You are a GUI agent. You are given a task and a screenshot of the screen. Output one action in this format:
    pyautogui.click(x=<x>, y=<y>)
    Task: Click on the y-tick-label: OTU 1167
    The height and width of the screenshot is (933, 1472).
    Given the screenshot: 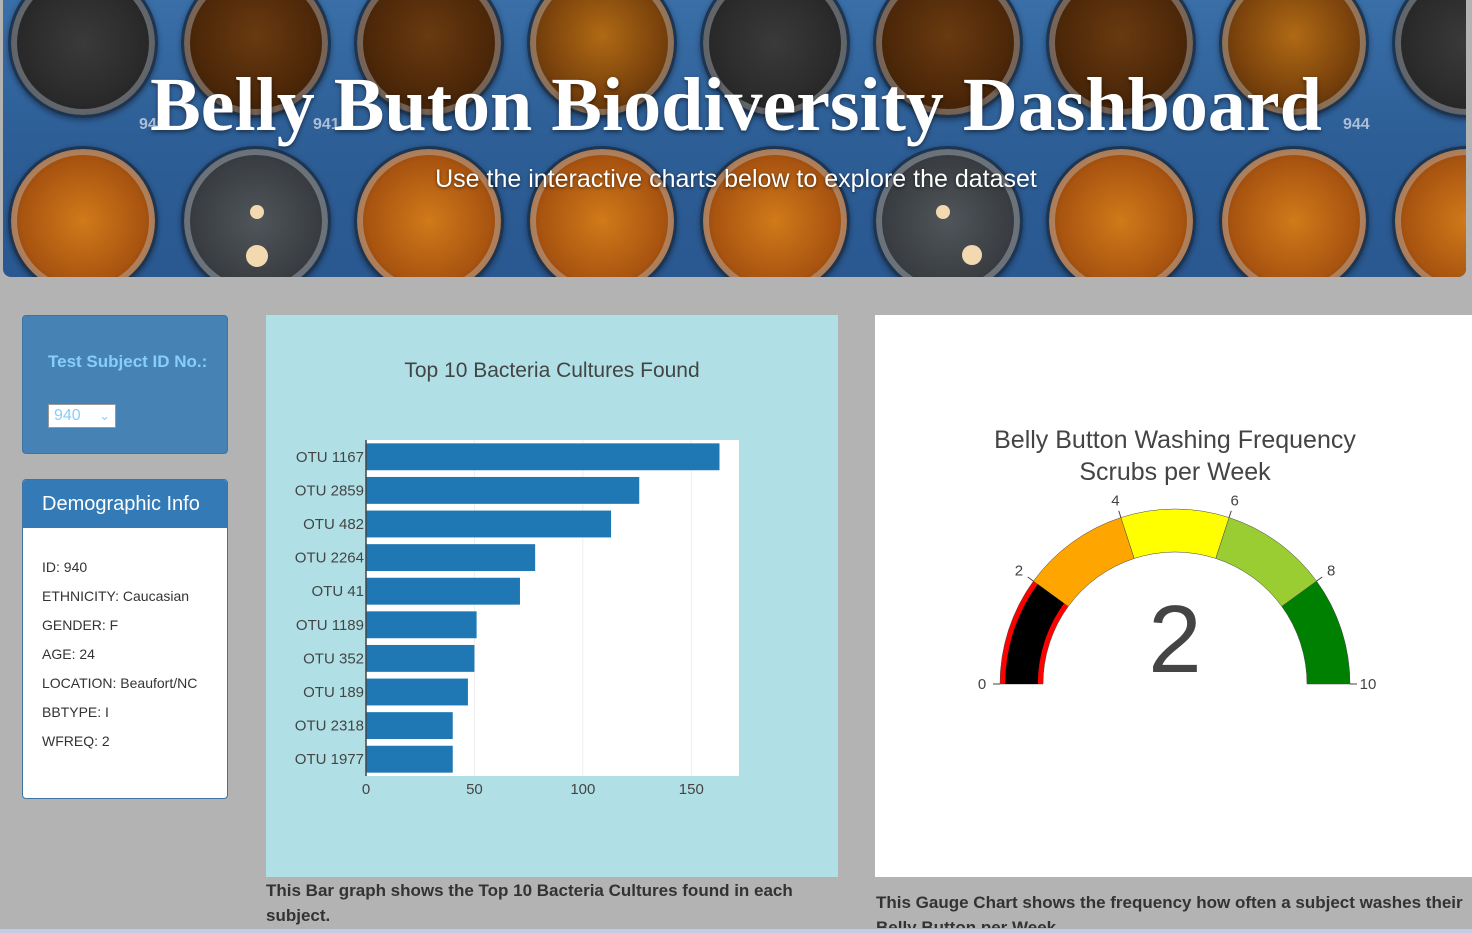 What is the action you would take?
    pyautogui.click(x=330, y=457)
    